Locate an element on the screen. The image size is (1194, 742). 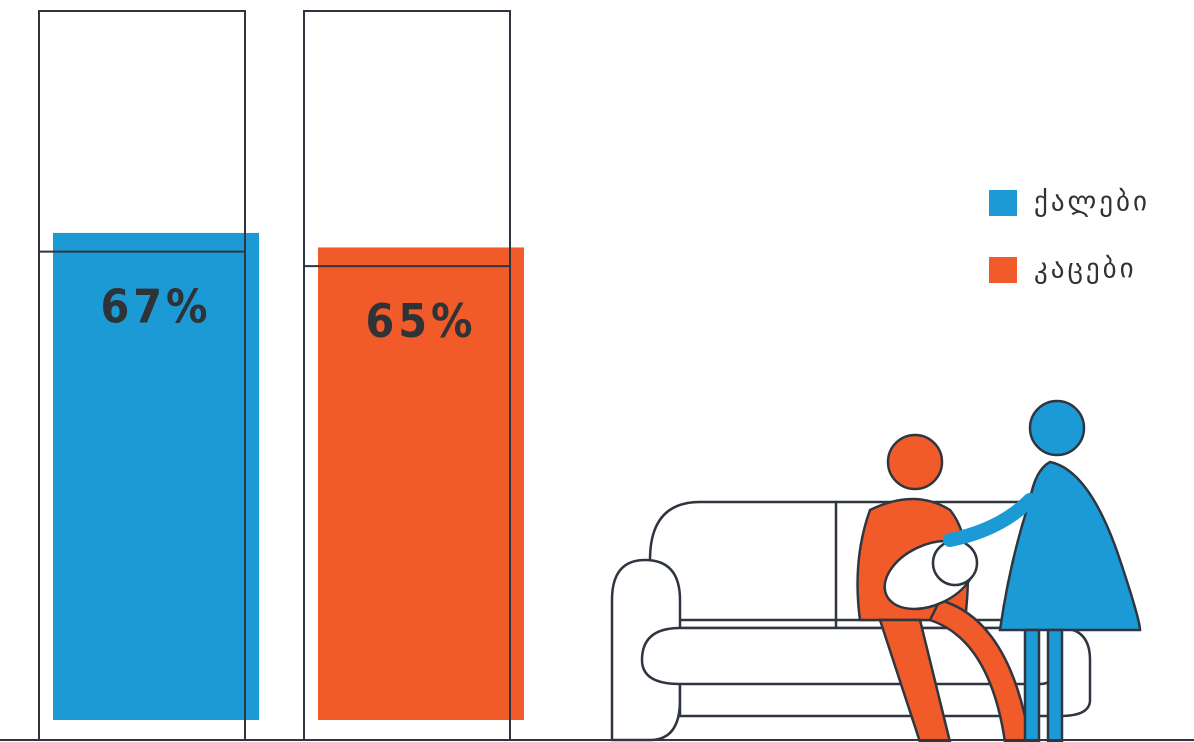
legend-label: ქალები is located at coordinates (1092, 202).